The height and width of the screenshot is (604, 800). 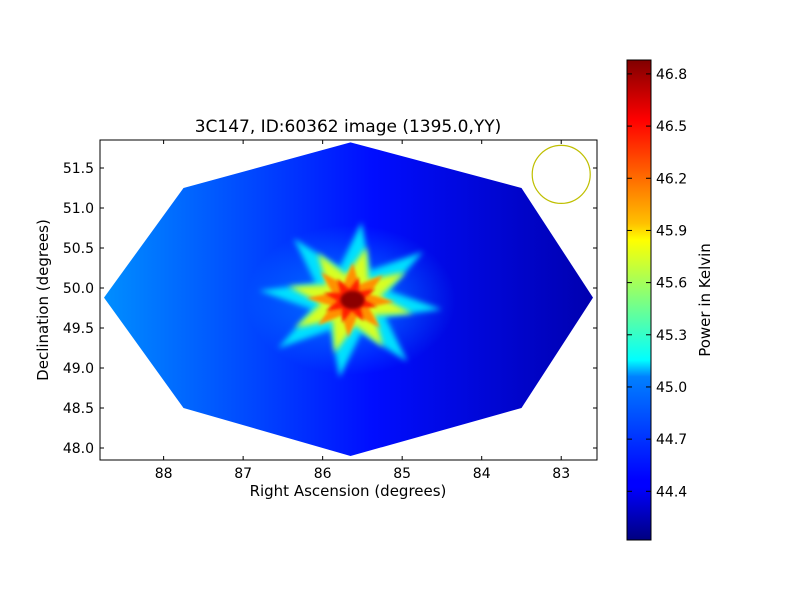 I want to click on colorbar-tick-label: 45.0, so click(x=671, y=388).